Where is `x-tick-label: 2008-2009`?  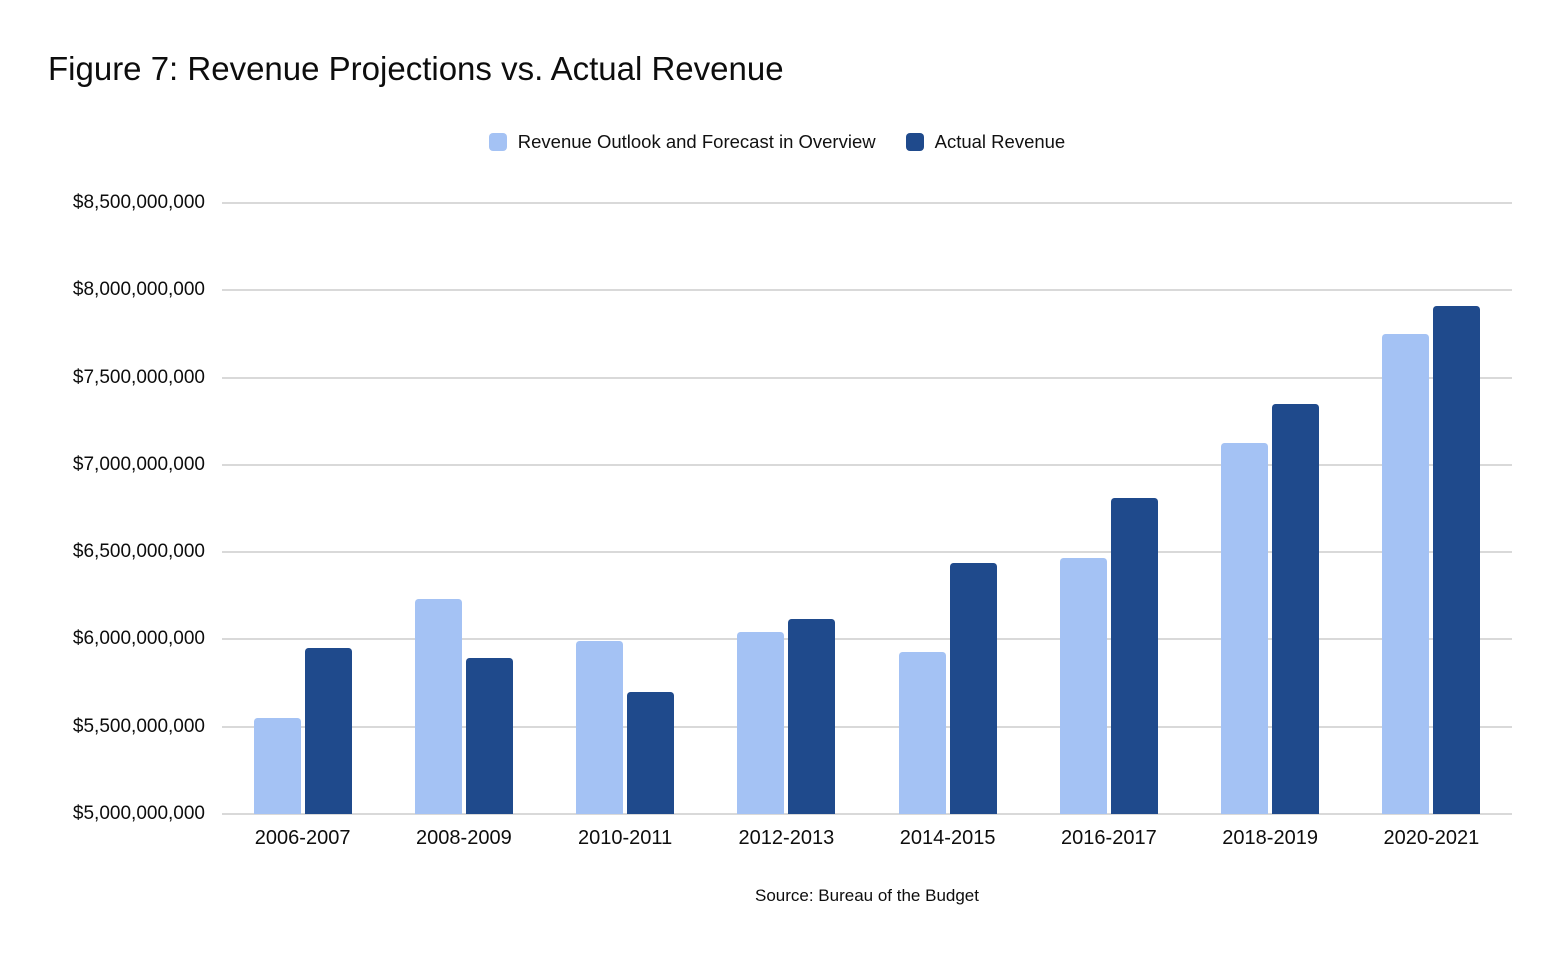 x-tick-label: 2008-2009 is located at coordinates (464, 838).